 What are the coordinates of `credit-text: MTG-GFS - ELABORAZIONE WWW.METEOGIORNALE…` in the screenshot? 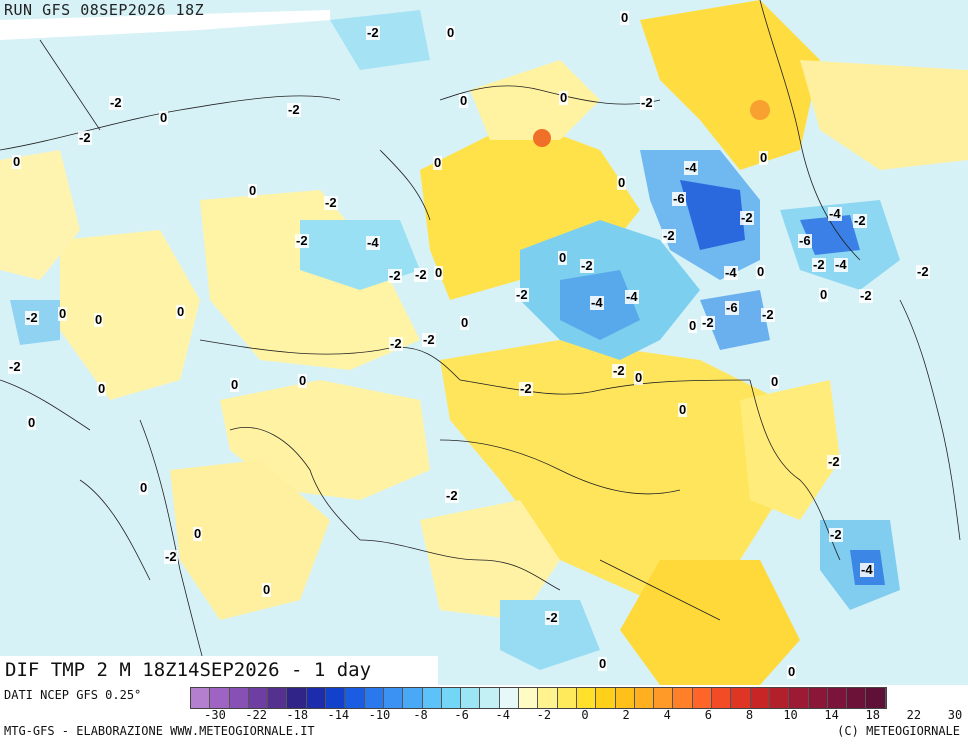 It's located at (159, 731).